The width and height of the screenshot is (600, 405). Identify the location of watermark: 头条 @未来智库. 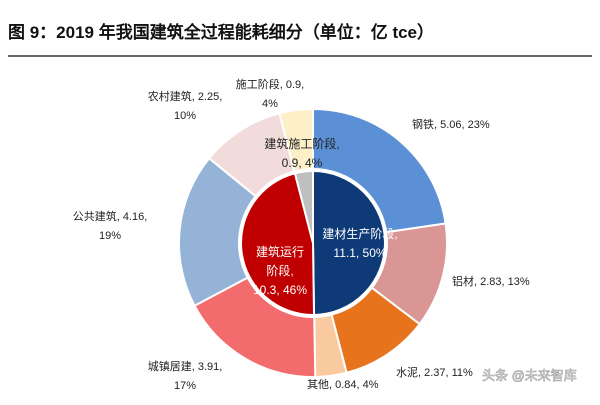
(529, 375).